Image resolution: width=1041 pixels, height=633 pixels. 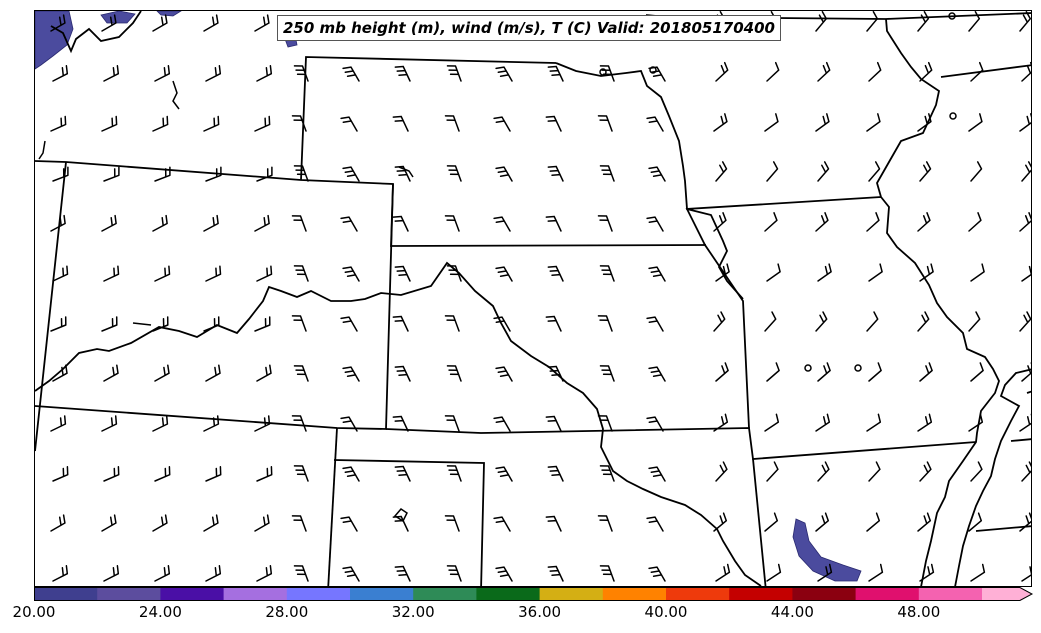 What do you see at coordinates (160, 612) in the screenshot?
I see `colorbar-tick-label: 24.00` at bounding box center [160, 612].